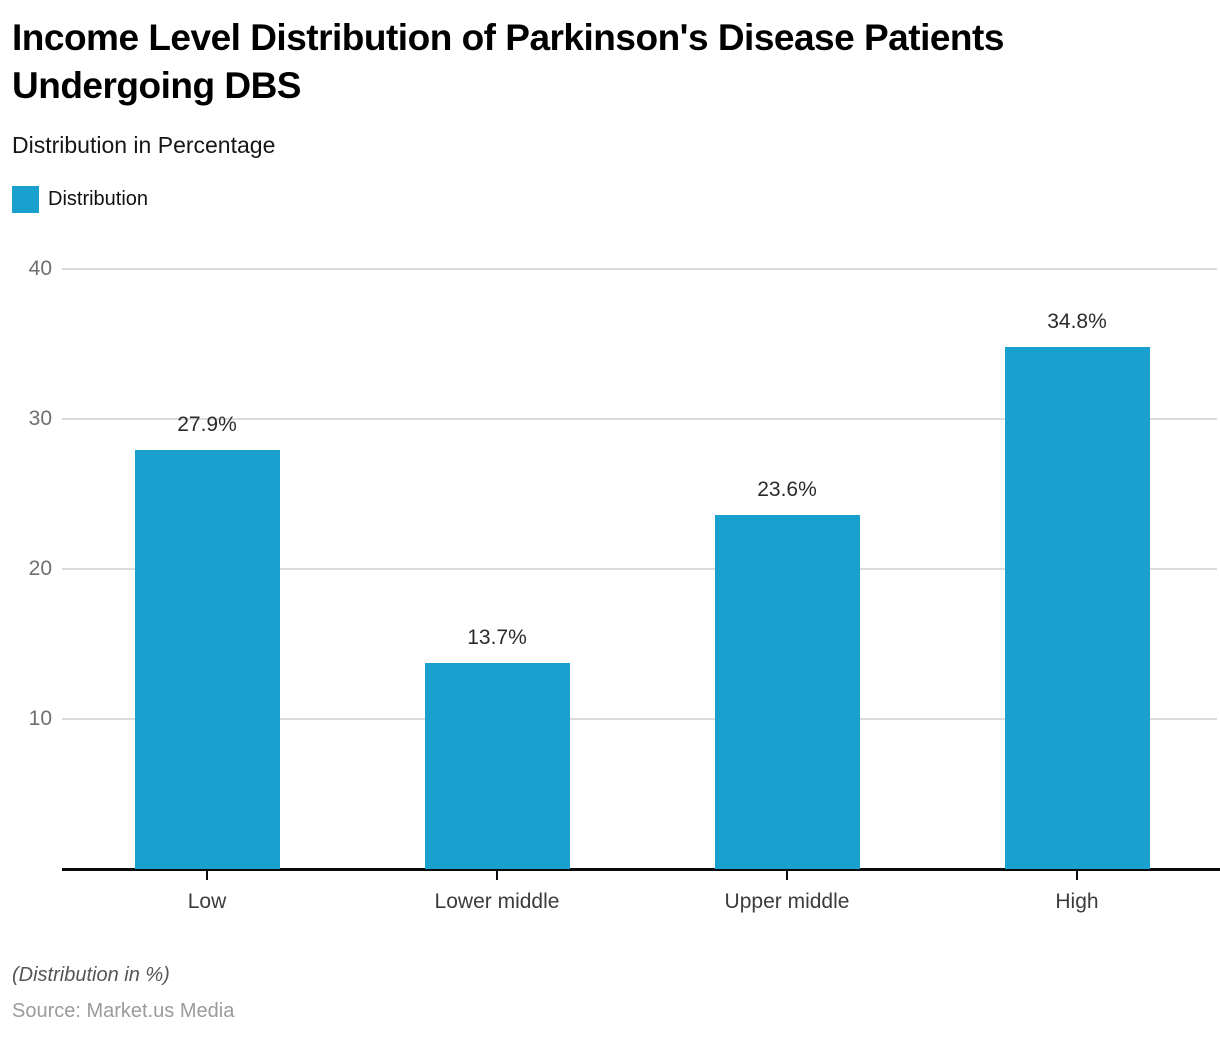 This screenshot has width=1220, height=1042. What do you see at coordinates (787, 902) in the screenshot?
I see `x-axis-category-label: Upper middle` at bounding box center [787, 902].